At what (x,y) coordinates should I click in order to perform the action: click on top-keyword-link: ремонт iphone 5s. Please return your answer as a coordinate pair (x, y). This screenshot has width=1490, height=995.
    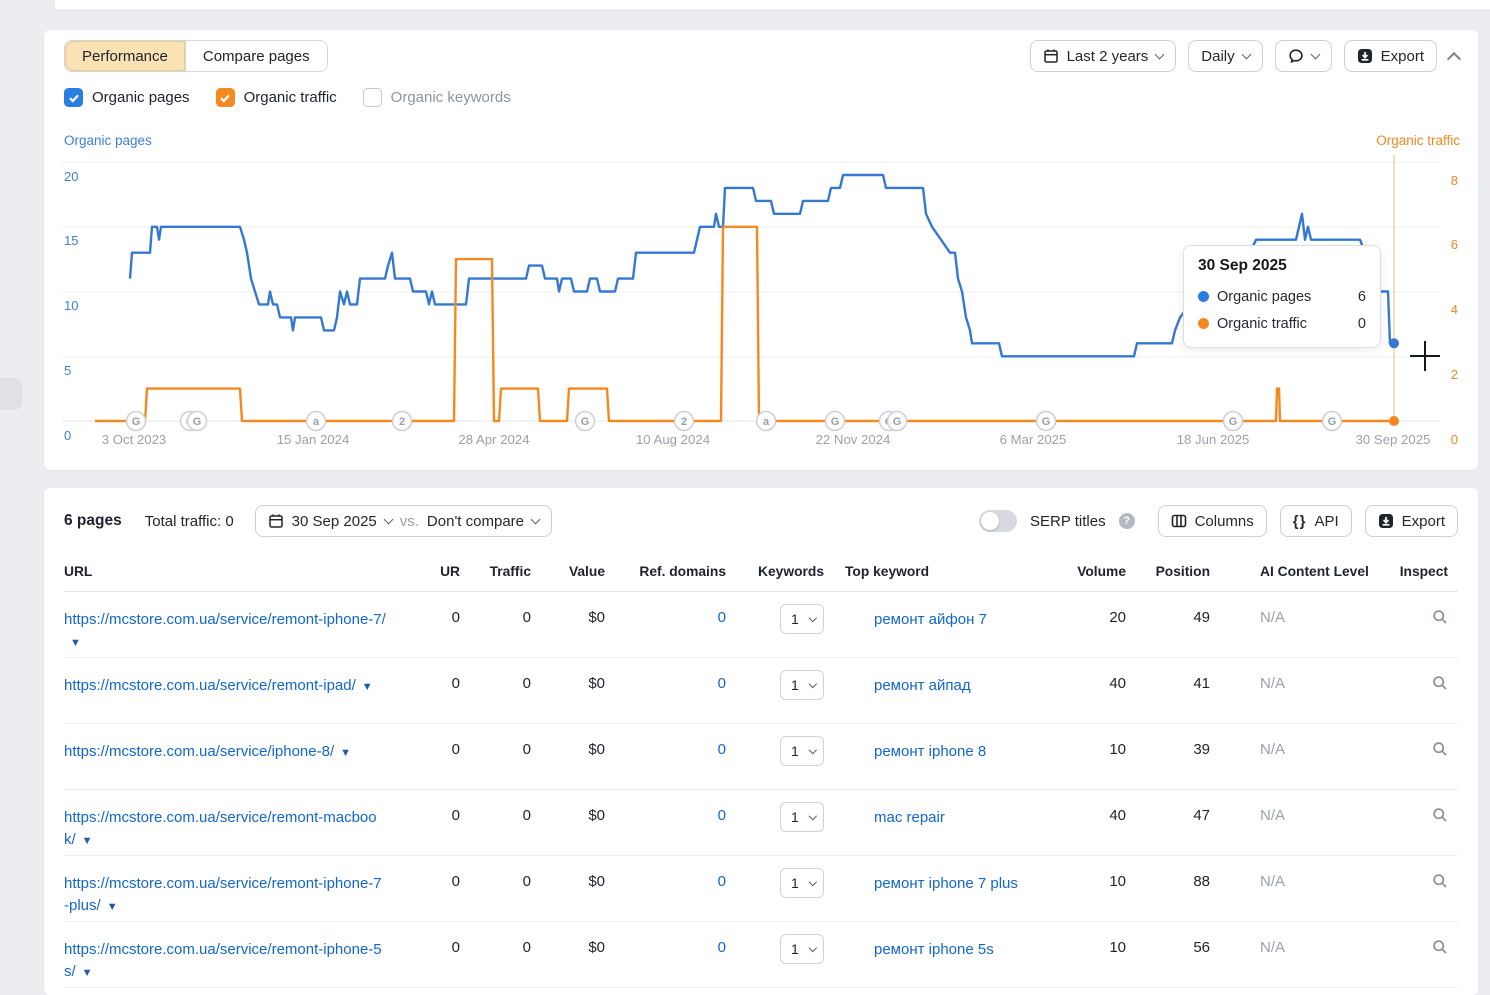
    Looking at the image, I should click on (934, 949).